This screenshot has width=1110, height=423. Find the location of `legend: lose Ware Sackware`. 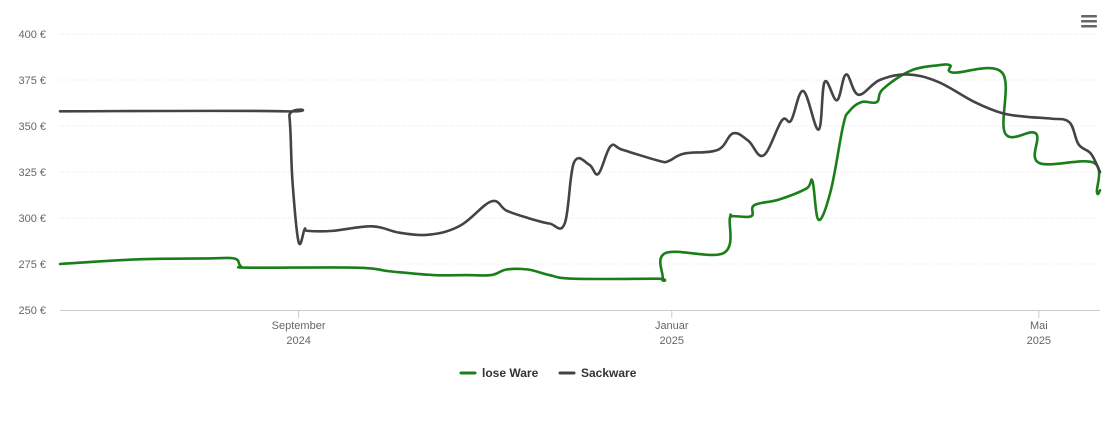

legend: lose Ware Sackware is located at coordinates (548, 373).